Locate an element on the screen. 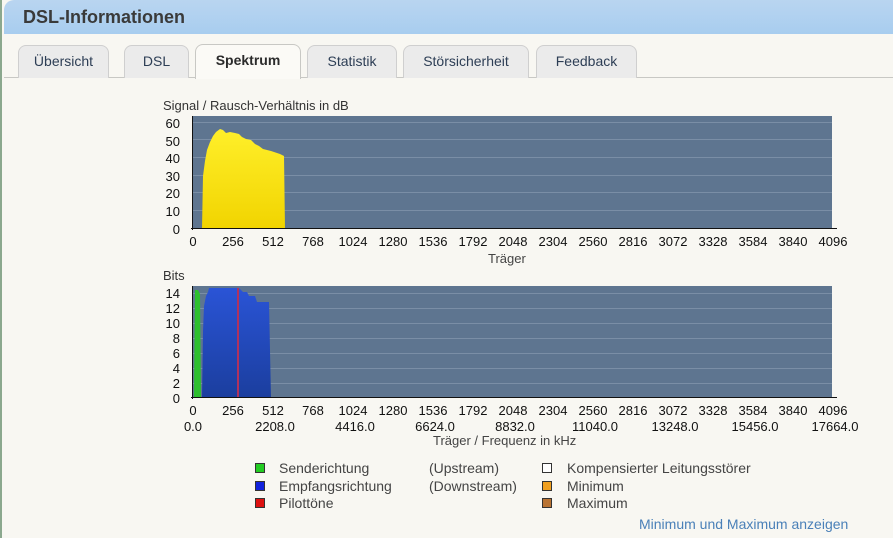 Image resolution: width=893 pixels, height=538 pixels. upstream-swatch-icon is located at coordinates (260, 468).